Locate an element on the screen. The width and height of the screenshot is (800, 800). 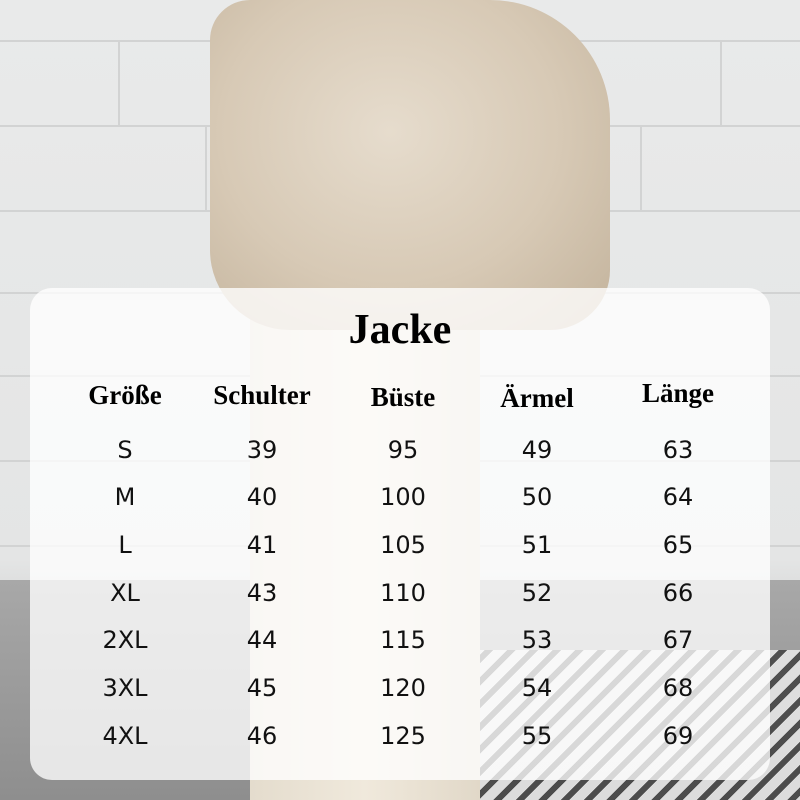
measurement-cell: 45 is located at coordinates (262, 688).